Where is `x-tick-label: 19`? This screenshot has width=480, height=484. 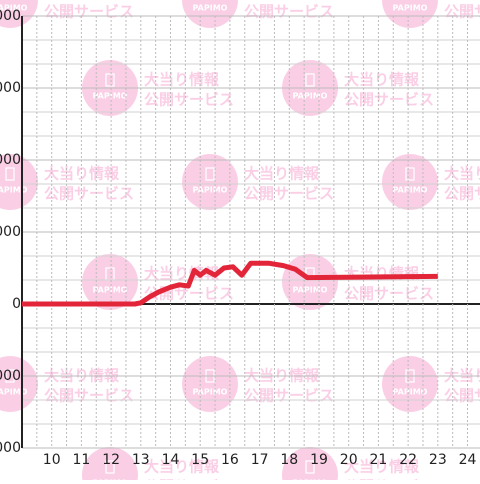 x-tick-label: 19 is located at coordinates (319, 460).